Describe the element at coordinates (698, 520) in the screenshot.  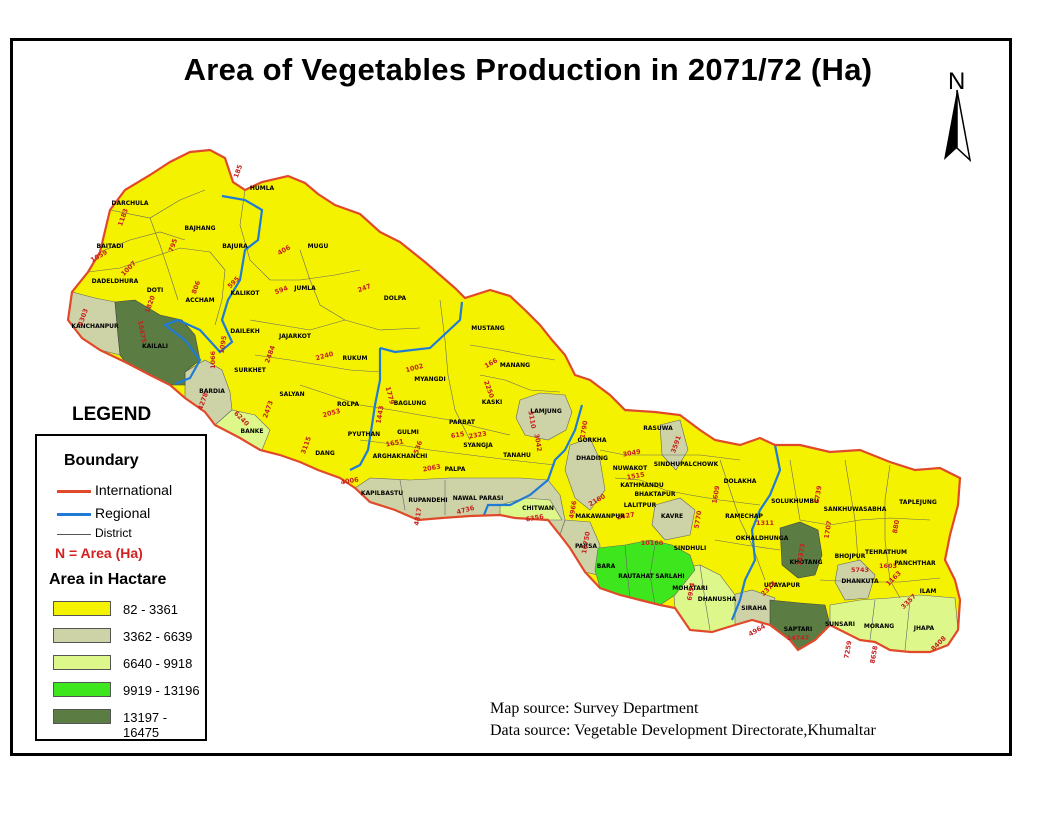
I see `district-area-value: 5770` at that location.